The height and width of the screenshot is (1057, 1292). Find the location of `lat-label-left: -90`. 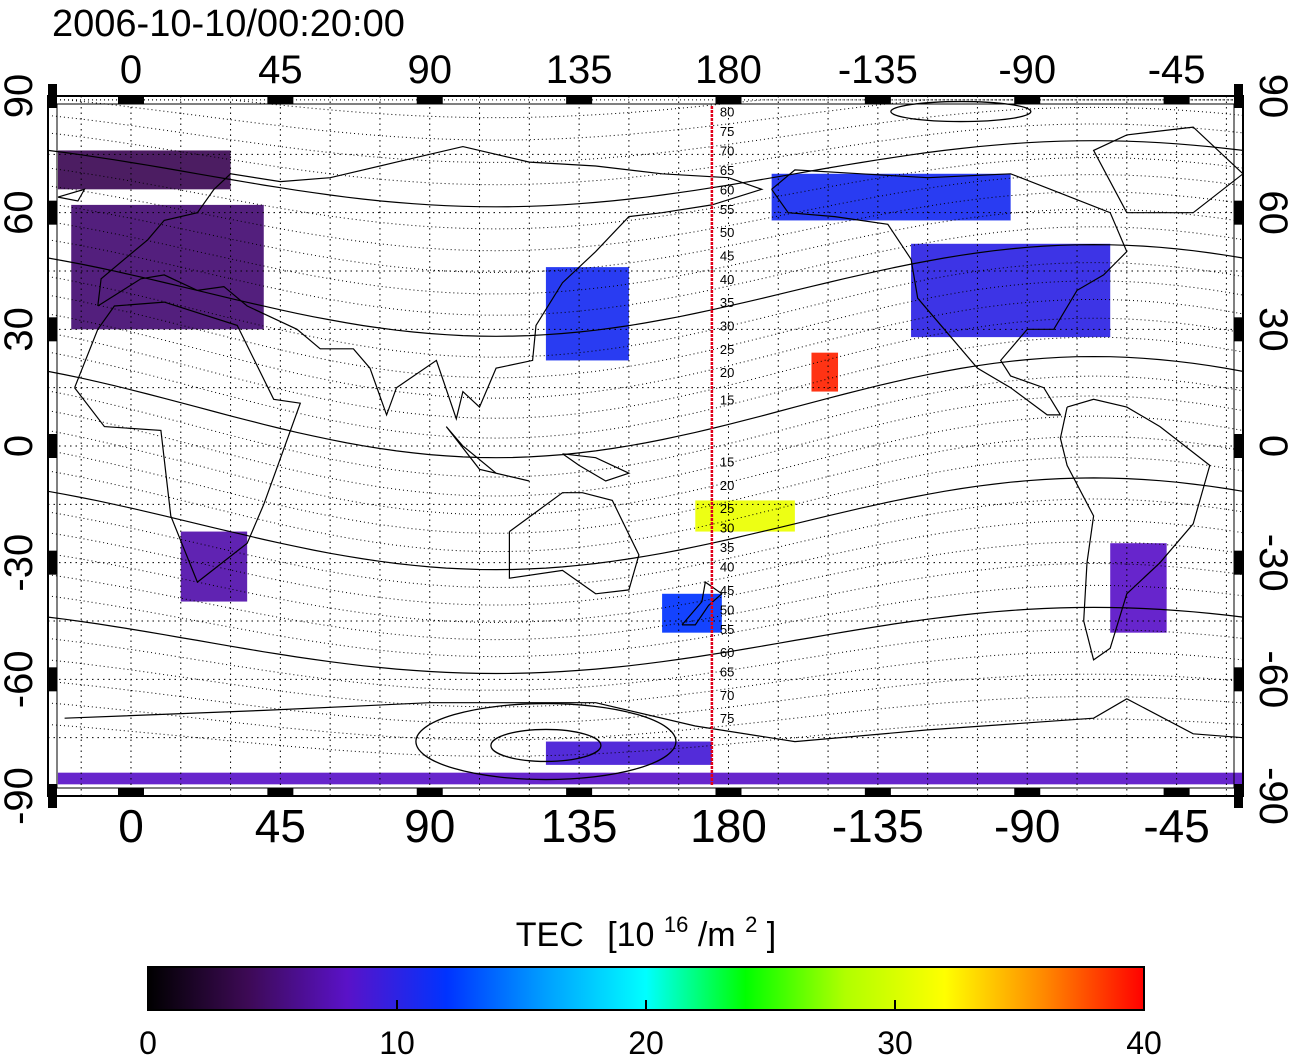

lat-label-left: -90 is located at coordinates (20, 796).